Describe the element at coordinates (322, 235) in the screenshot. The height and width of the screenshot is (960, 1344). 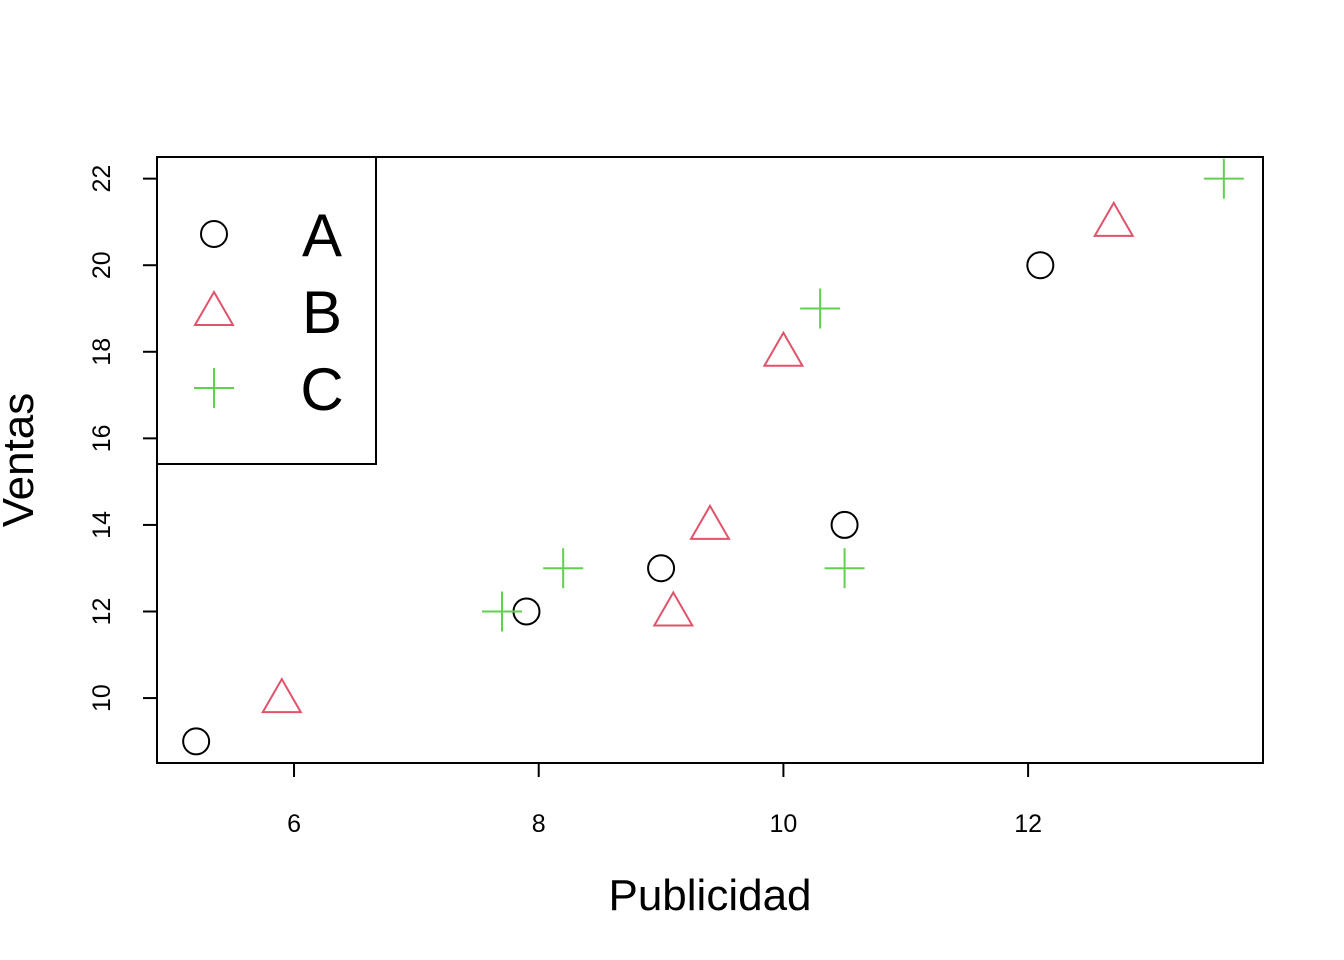
I see `legend-label-a: A` at that location.